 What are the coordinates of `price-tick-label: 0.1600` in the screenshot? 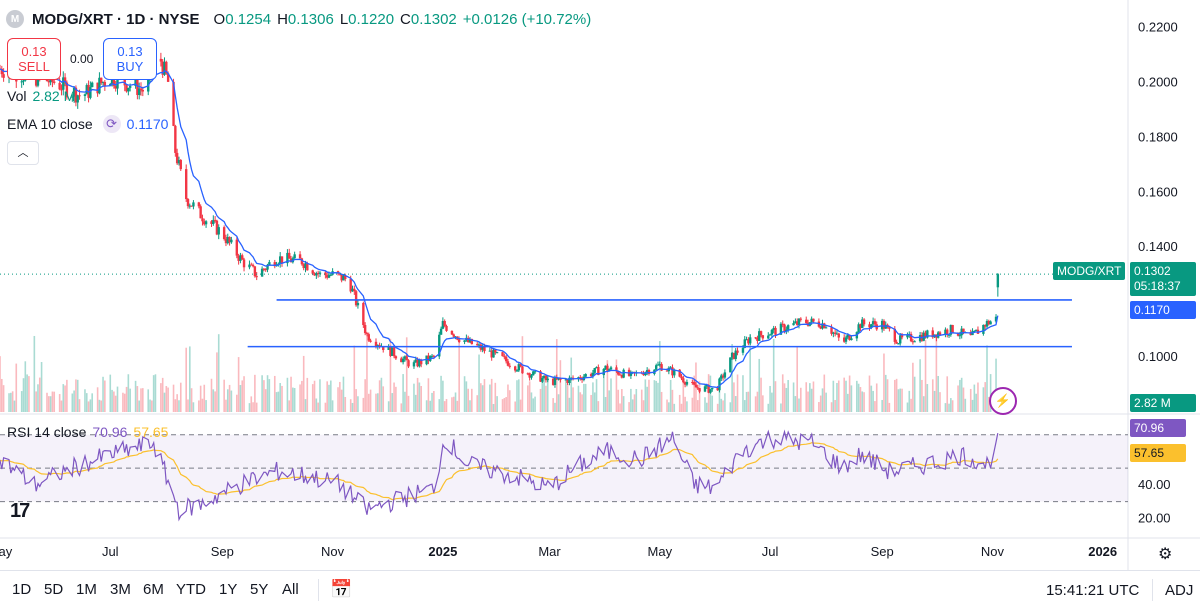 It's located at (1158, 191).